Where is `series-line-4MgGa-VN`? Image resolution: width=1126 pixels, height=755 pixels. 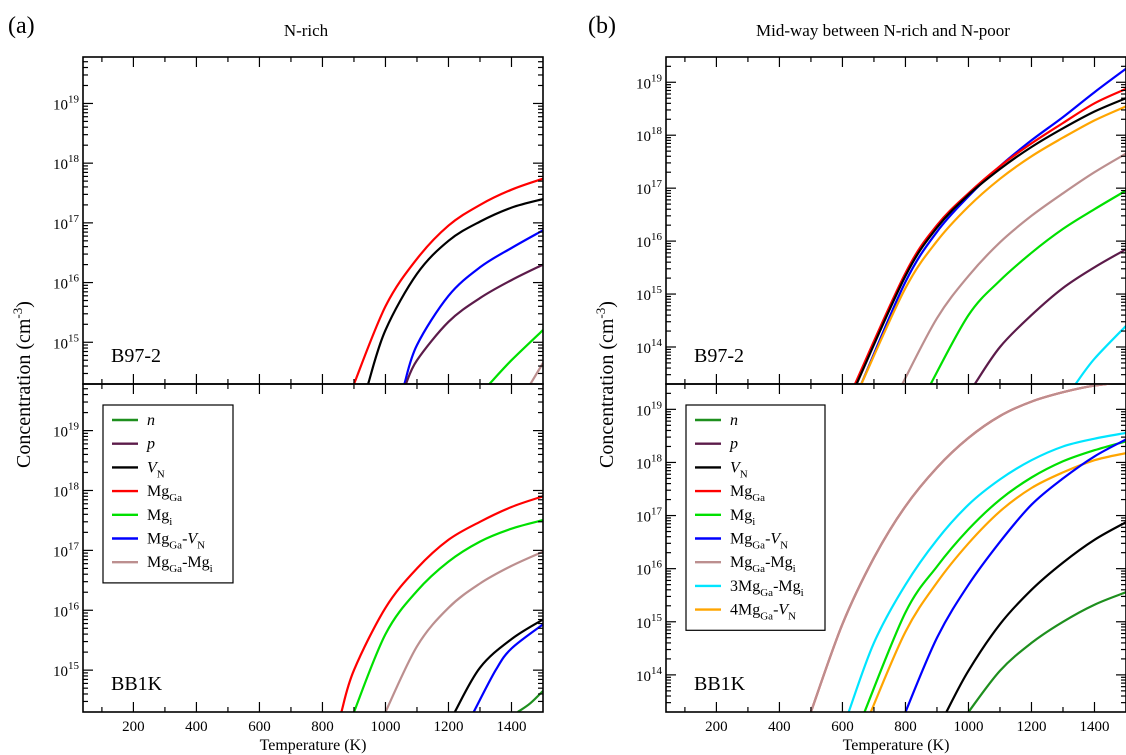 series-line-4MgGa-VN is located at coordinates (993, 244).